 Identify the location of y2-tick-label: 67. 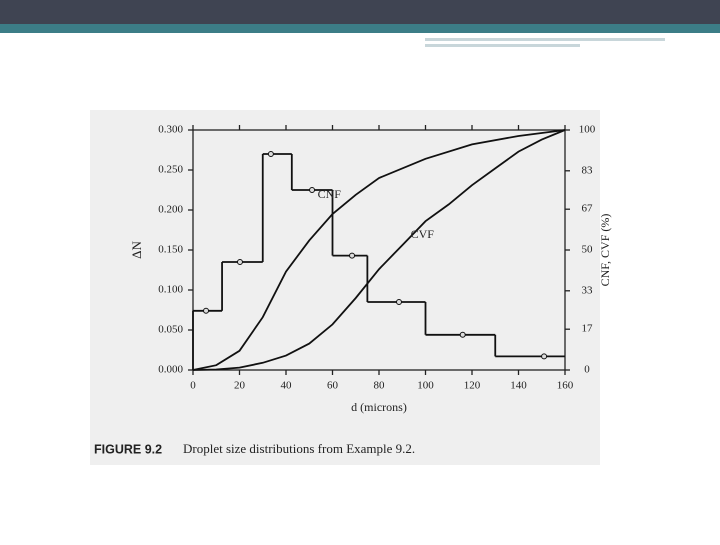
(588, 209).